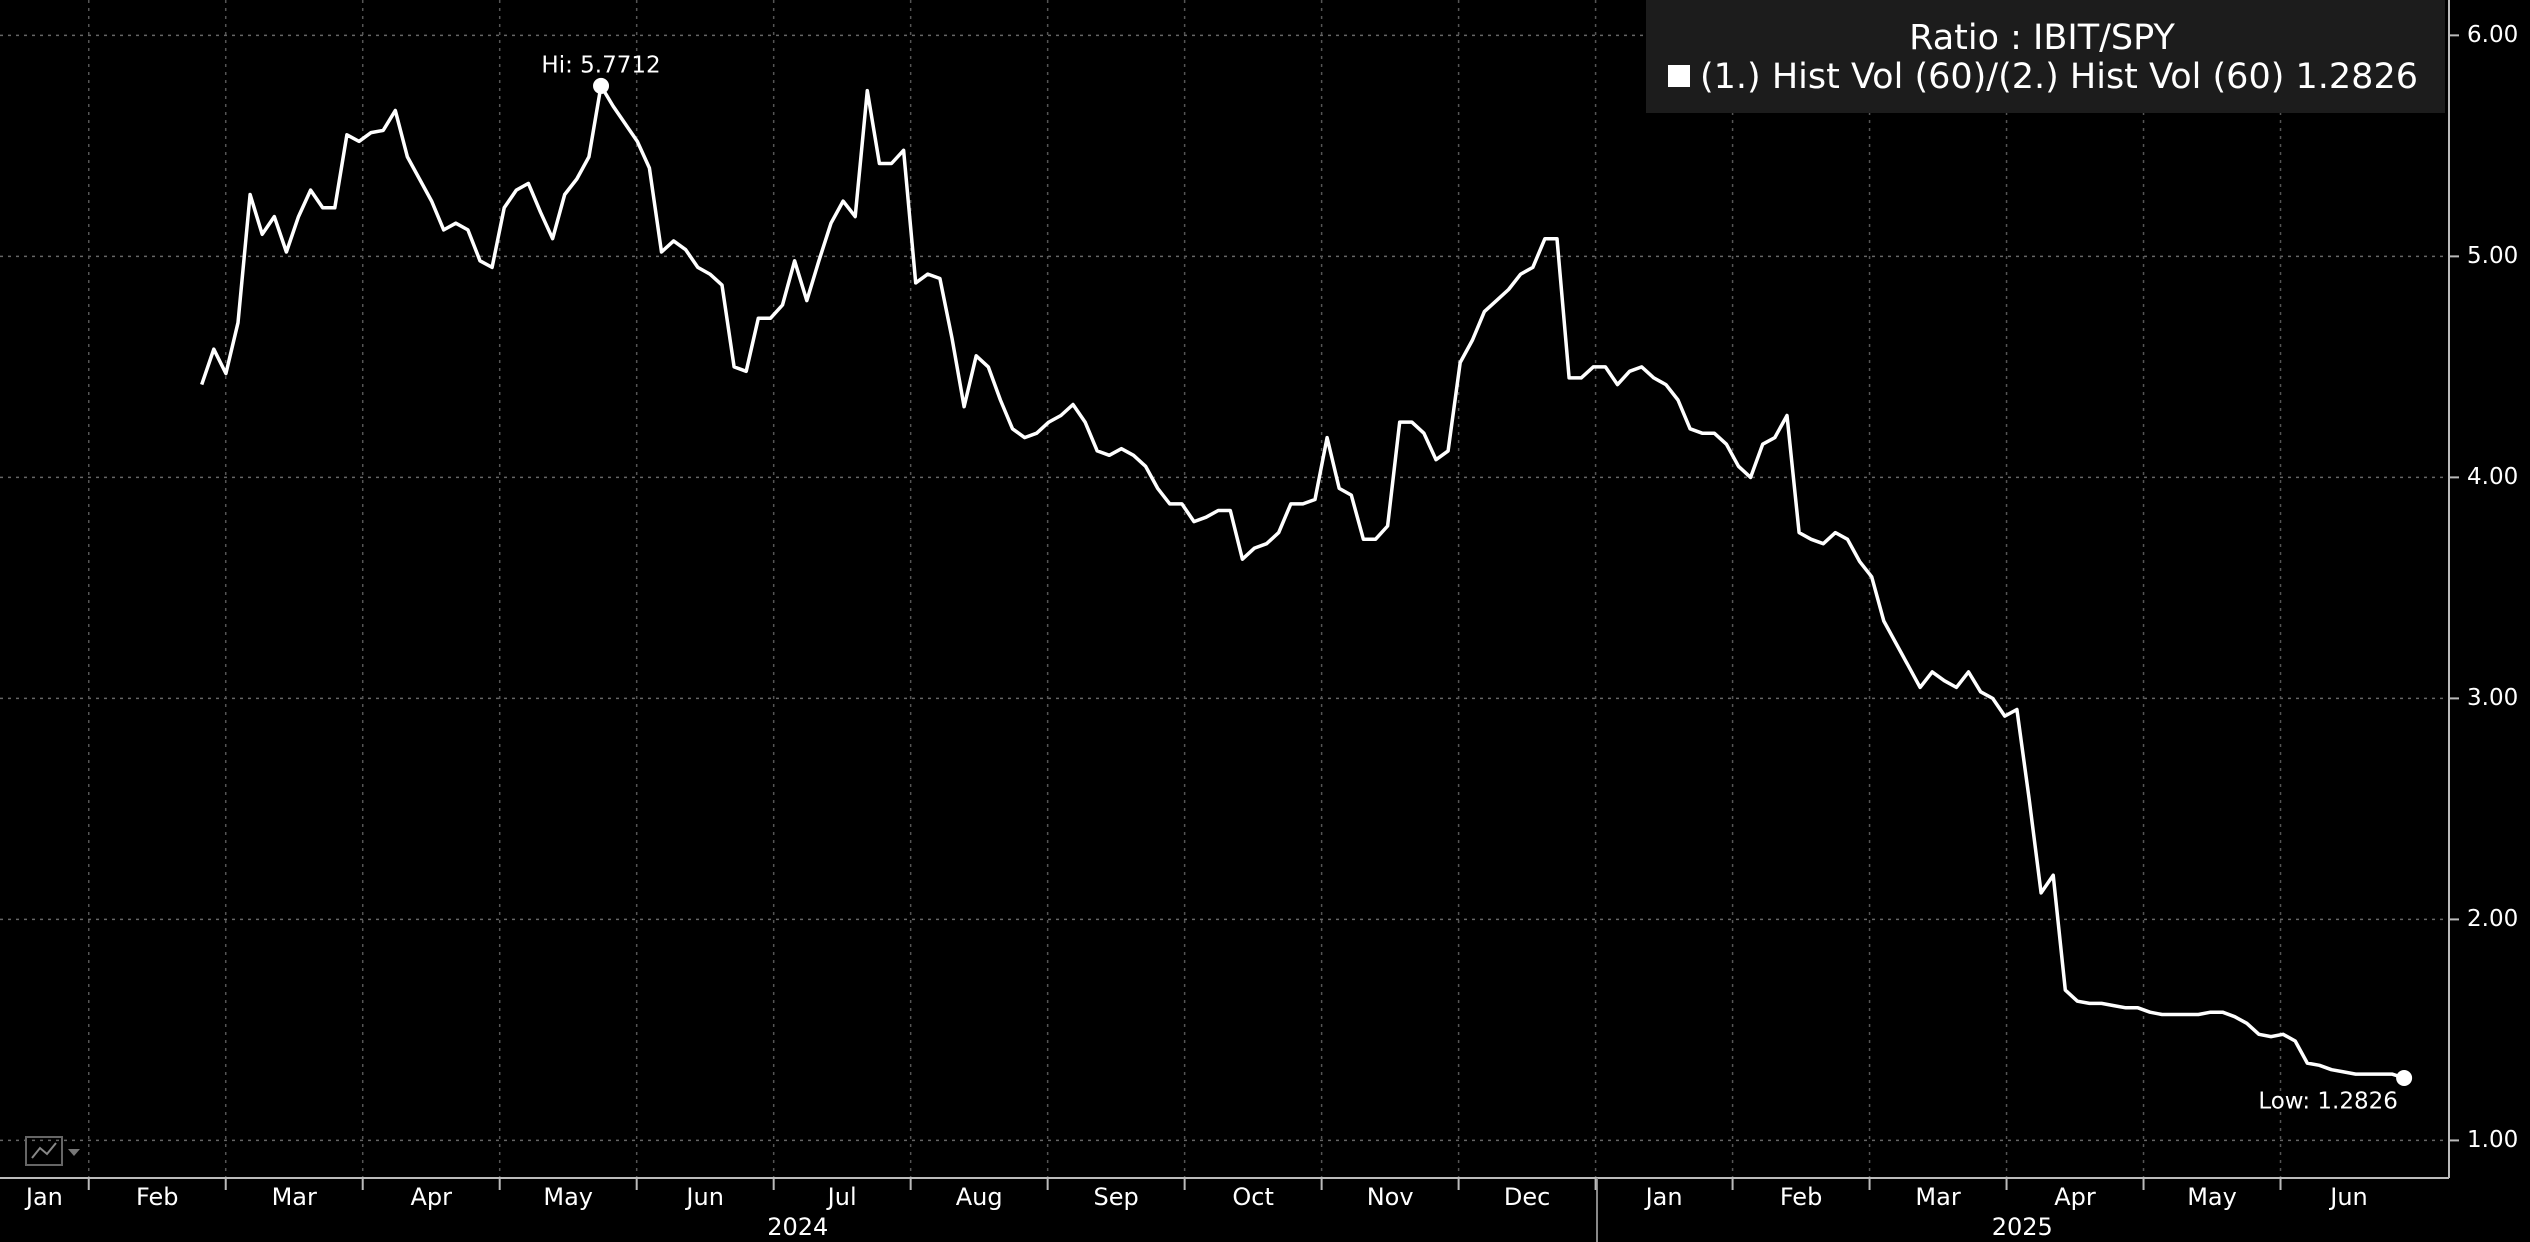 This screenshot has width=2530, height=1242. Describe the element at coordinates (2357, 77) in the screenshot. I see `legend-value: 1.2826` at that location.